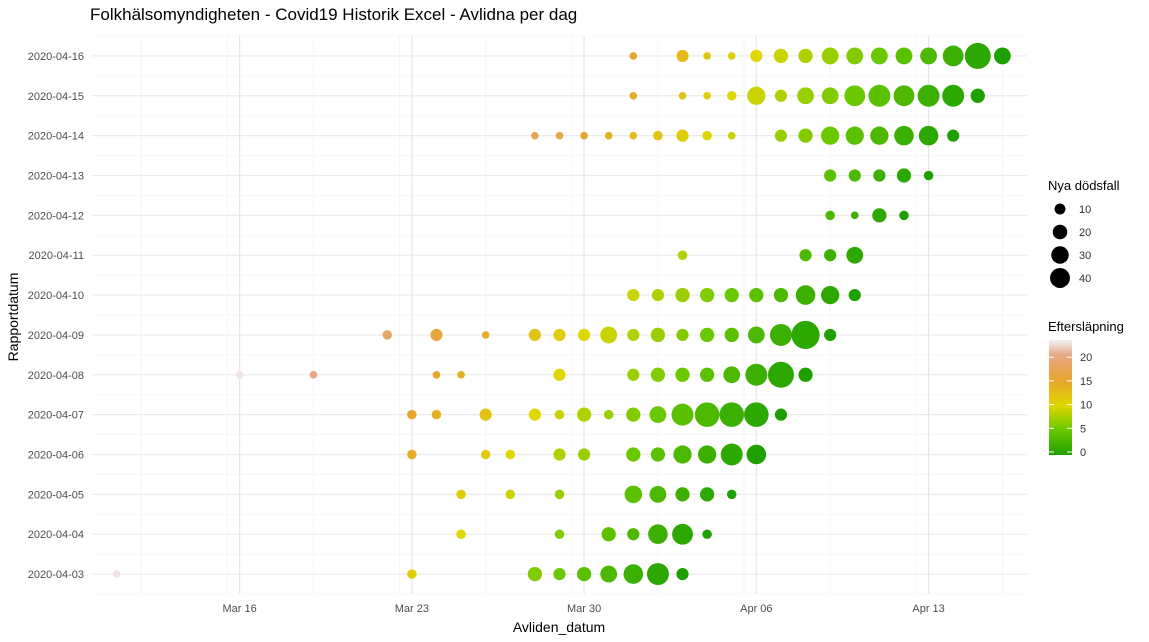 Image resolution: width=1149 pixels, height=642 pixels. What do you see at coordinates (56, 57) in the screenshot?
I see `y-tick-label: 2020-04-16` at bounding box center [56, 57].